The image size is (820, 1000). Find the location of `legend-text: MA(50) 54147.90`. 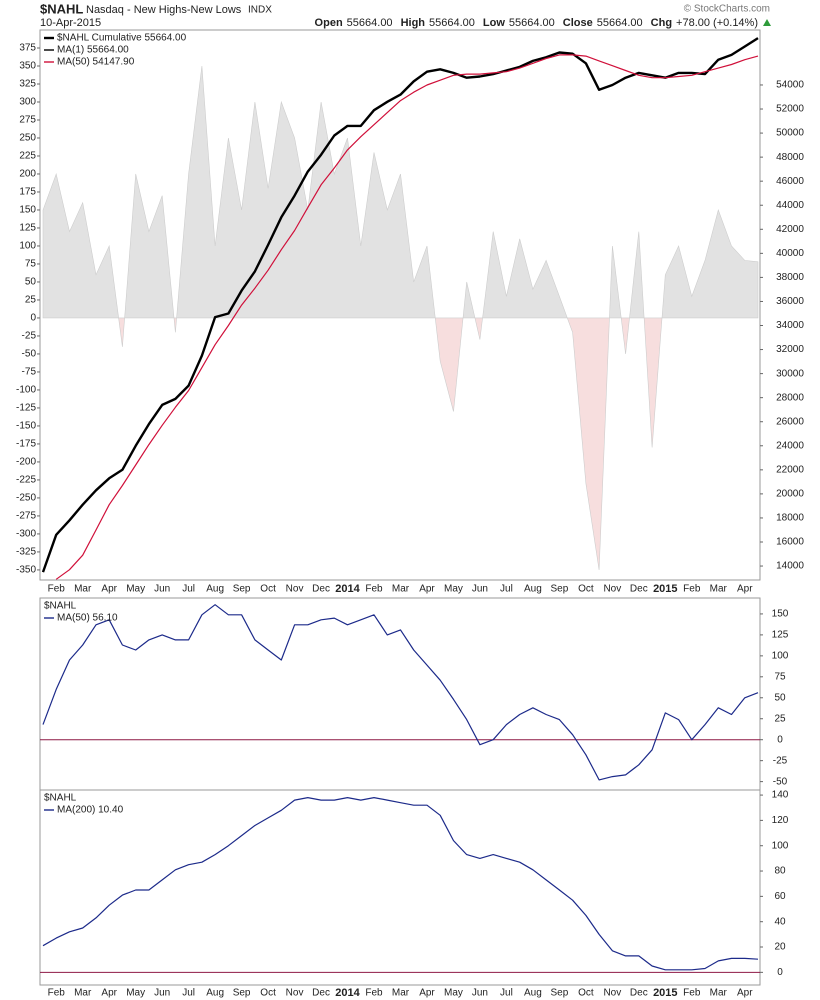

legend-text: MA(50) 54147.90 is located at coordinates (96, 62).